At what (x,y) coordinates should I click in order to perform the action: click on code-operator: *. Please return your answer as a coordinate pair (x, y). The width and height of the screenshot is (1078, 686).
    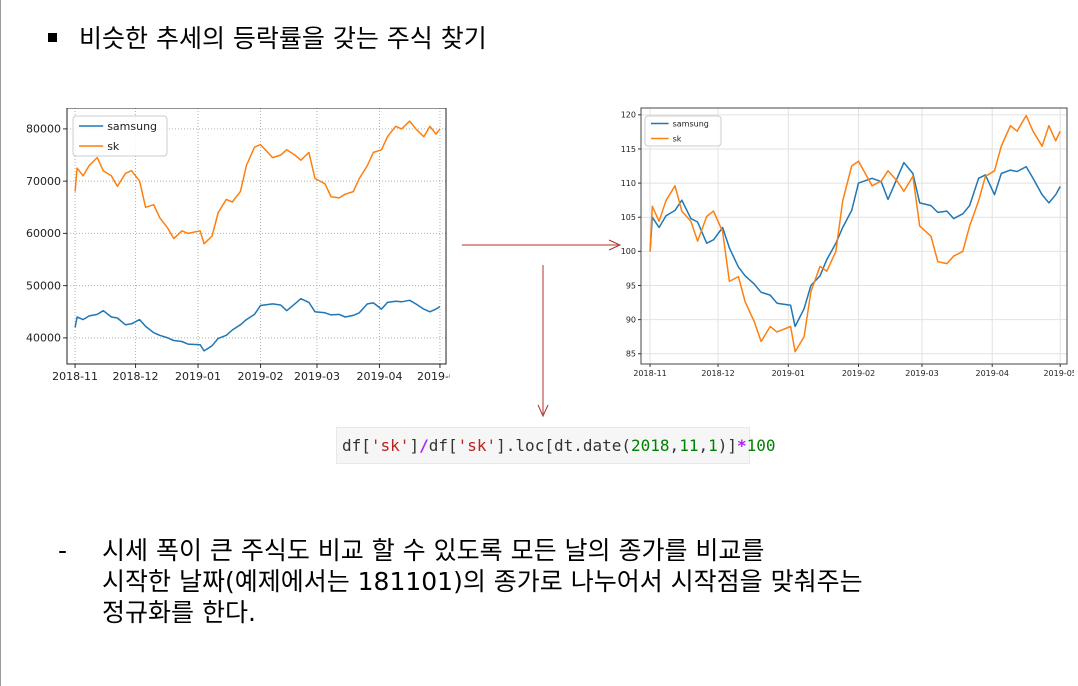
    Looking at the image, I should click on (742, 445).